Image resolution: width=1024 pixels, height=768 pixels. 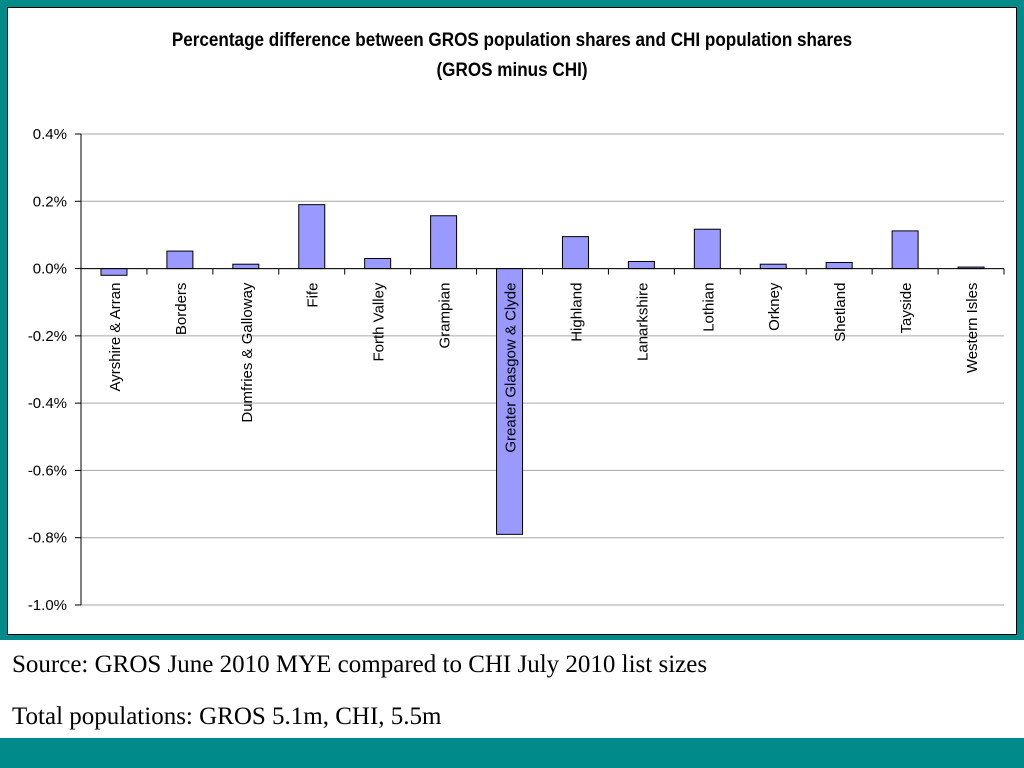 What do you see at coordinates (47, 336) in the screenshot?
I see `y-tick-label: -0.2%` at bounding box center [47, 336].